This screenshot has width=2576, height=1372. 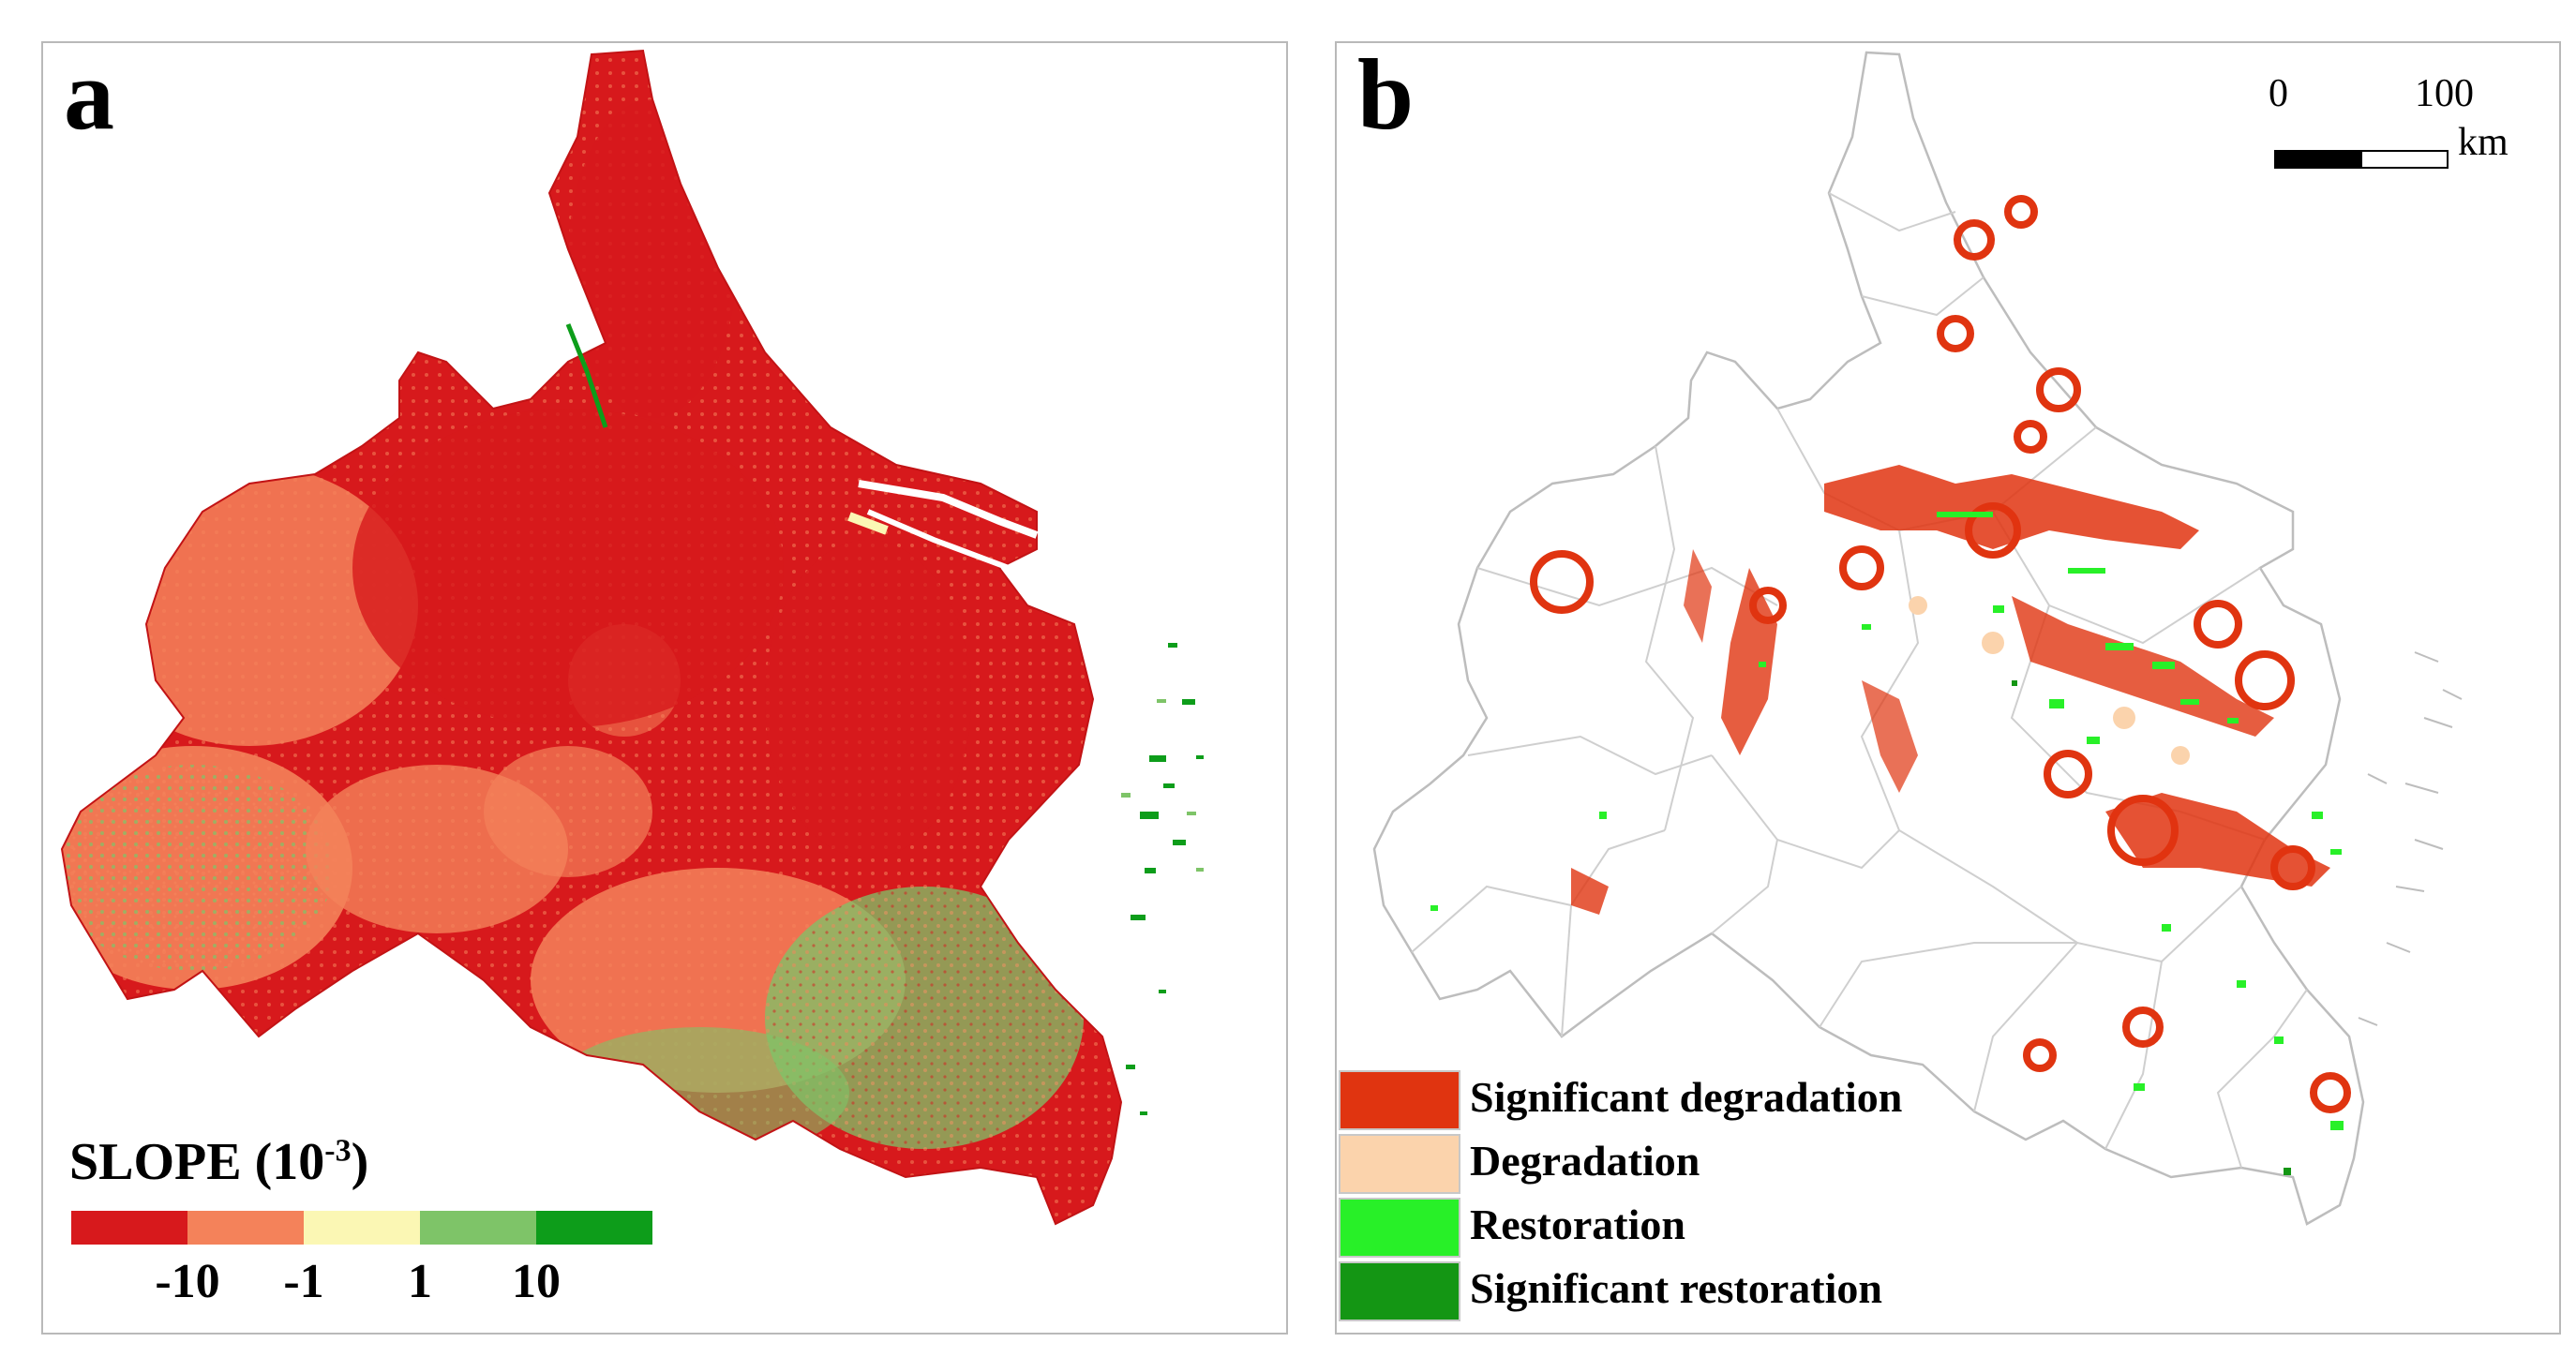 I want to click on panel-letter-b: b, so click(x=1386, y=96).